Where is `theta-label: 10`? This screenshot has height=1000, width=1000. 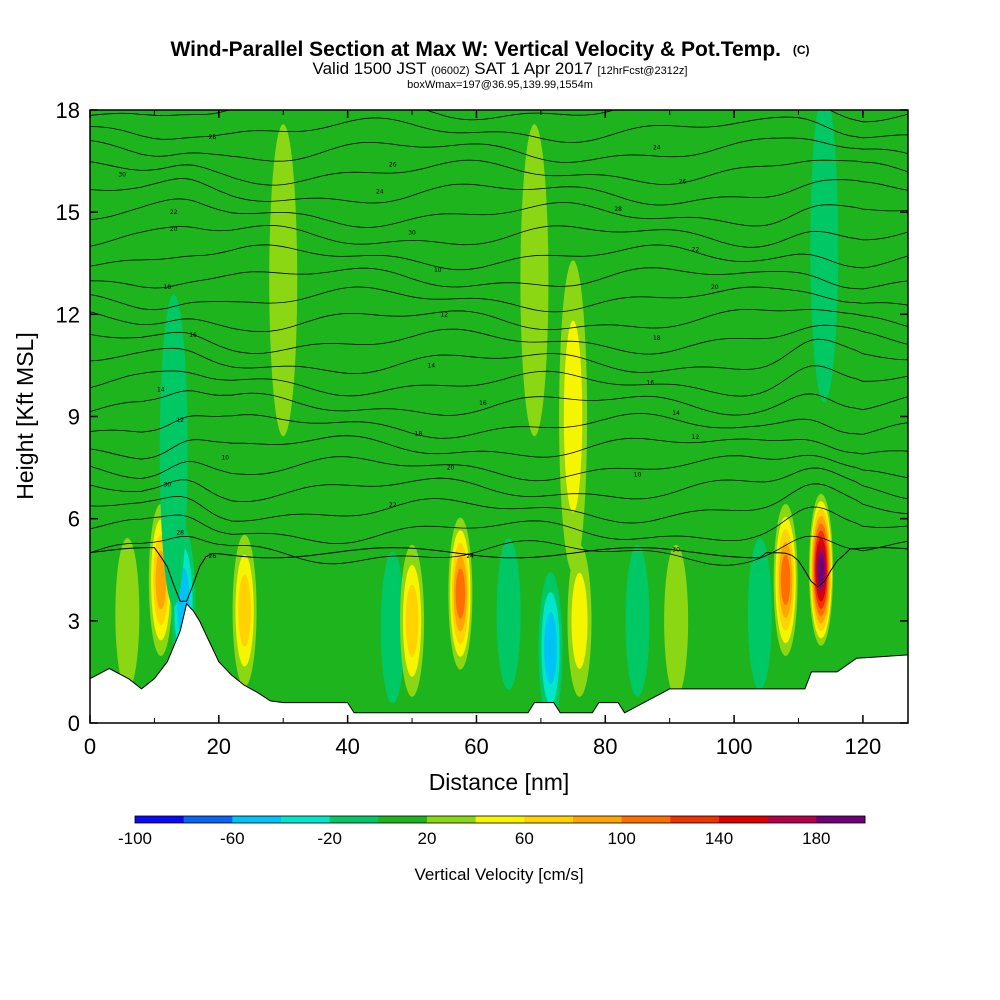 theta-label: 10 is located at coordinates (225, 457).